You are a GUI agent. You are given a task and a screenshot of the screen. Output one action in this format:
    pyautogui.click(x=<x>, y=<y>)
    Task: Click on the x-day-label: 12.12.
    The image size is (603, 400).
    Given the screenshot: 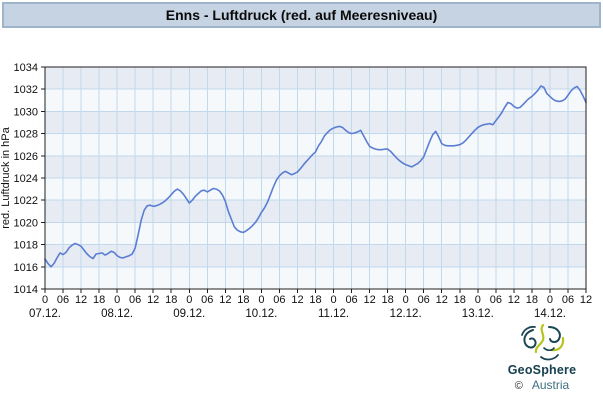 What is the action you would take?
    pyautogui.click(x=406, y=314)
    